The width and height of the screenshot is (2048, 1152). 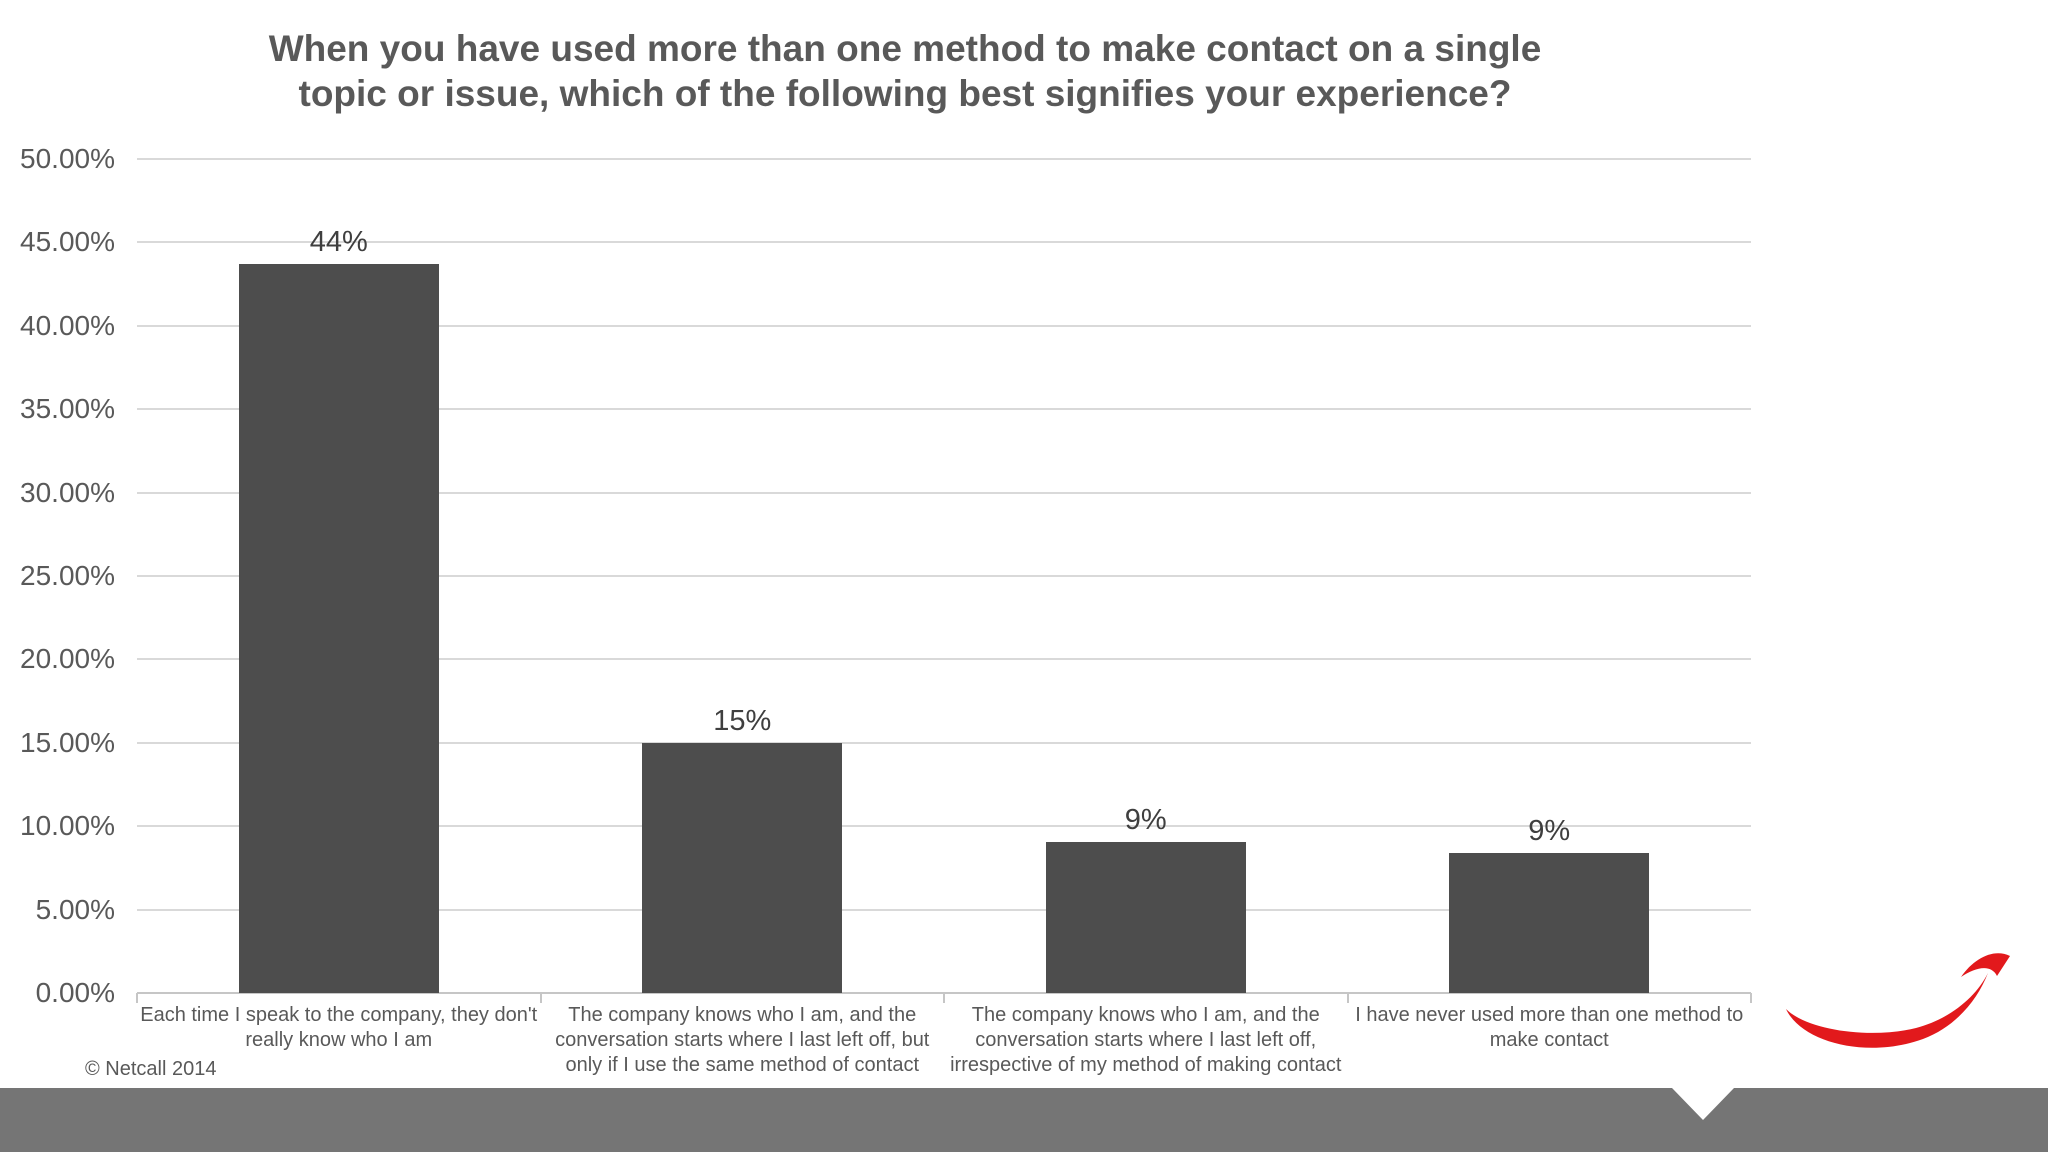 What do you see at coordinates (67, 575) in the screenshot?
I see `y-axis-label: 25.00%` at bounding box center [67, 575].